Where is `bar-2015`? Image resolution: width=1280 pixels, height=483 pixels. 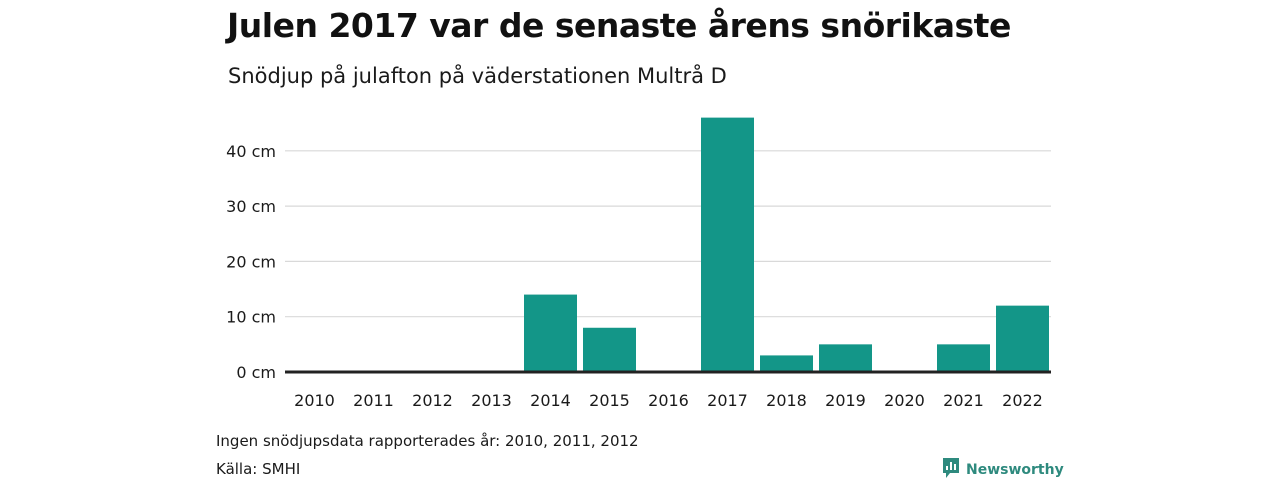
bar-2015 is located at coordinates (609, 349).